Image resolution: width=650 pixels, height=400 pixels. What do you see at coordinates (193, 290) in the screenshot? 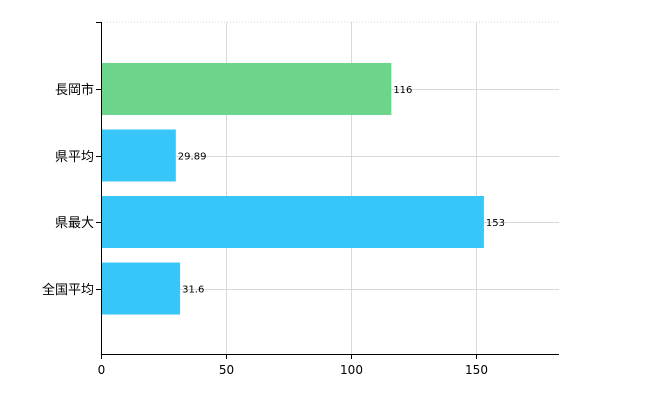
I see `data-label-3: 31.6` at bounding box center [193, 290].